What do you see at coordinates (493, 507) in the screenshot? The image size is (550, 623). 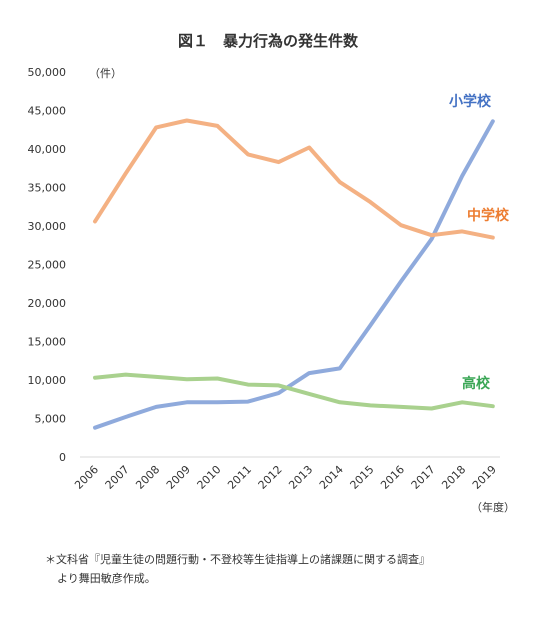 I see `x-unit-label: （年度）` at bounding box center [493, 507].